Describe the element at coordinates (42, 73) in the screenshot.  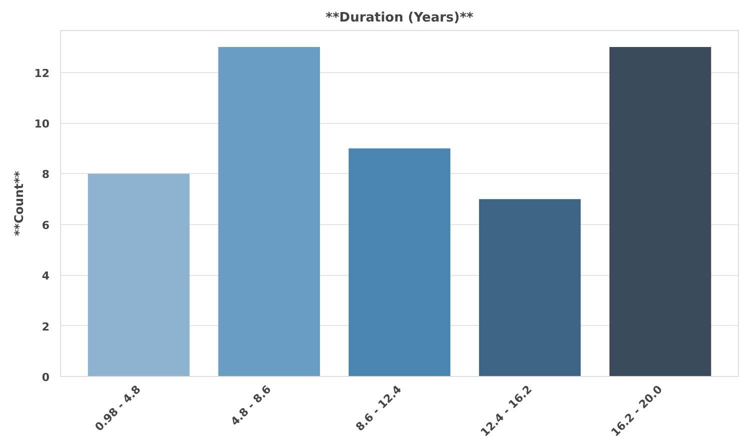
I see `y-tick-label: 12` at that location.